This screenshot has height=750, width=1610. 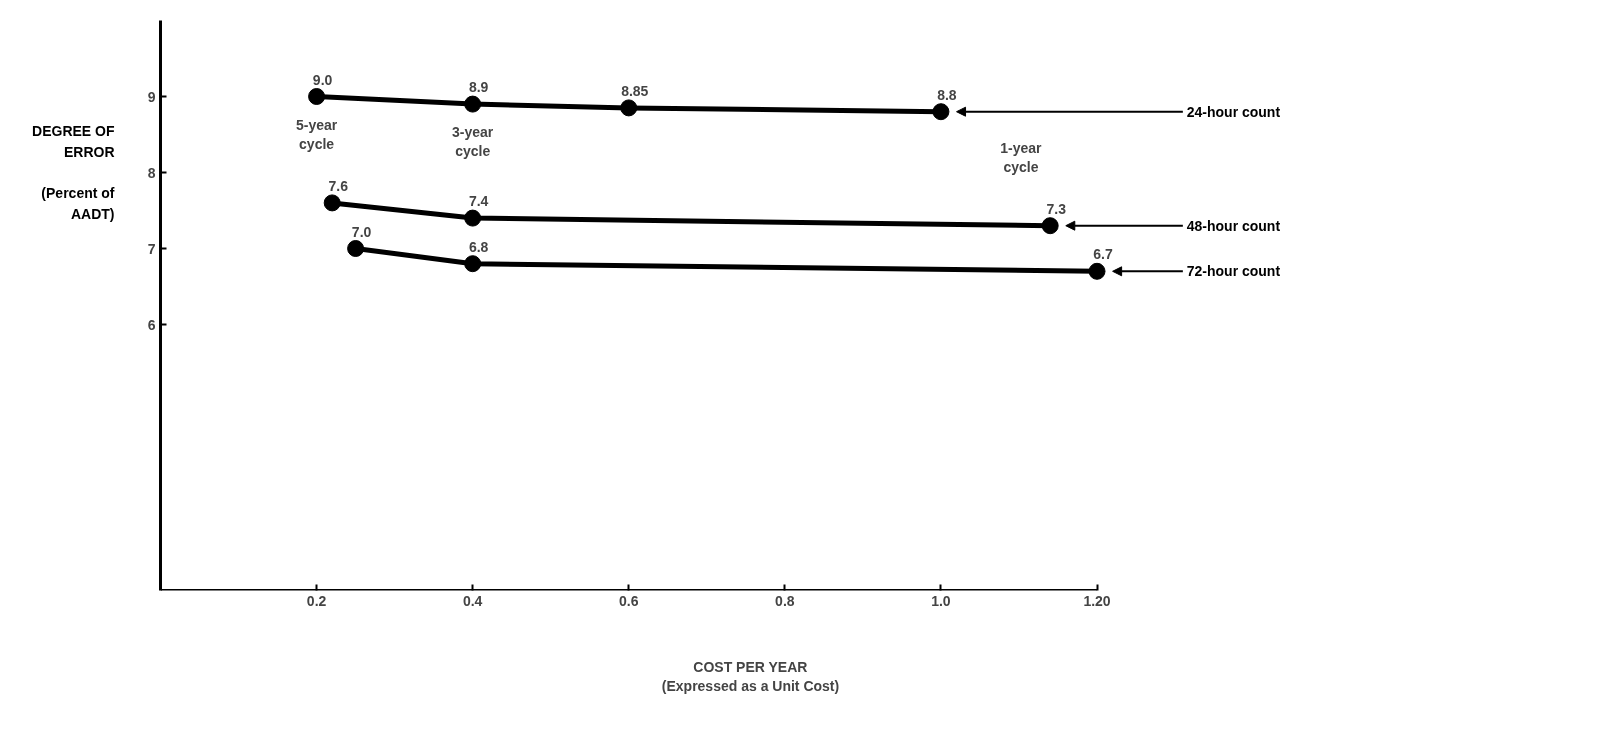 What do you see at coordinates (1233, 111) in the screenshot?
I see `text: 24-hour count` at bounding box center [1233, 111].